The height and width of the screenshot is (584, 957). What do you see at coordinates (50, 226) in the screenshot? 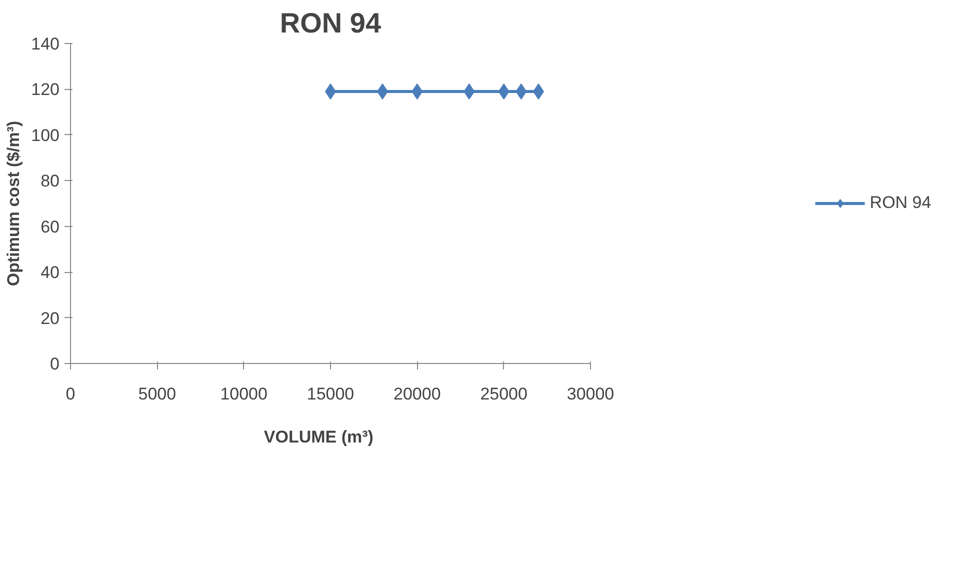
I see `y-tick-label: 60` at bounding box center [50, 226].